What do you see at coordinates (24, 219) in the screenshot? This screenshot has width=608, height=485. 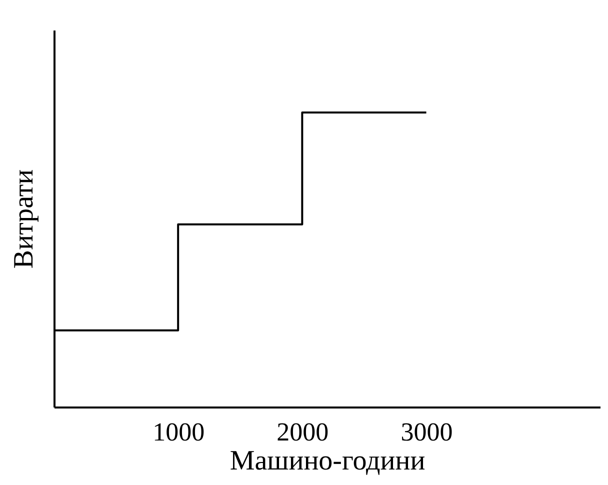 I see `y-axis-title: Витрати` at bounding box center [24, 219].